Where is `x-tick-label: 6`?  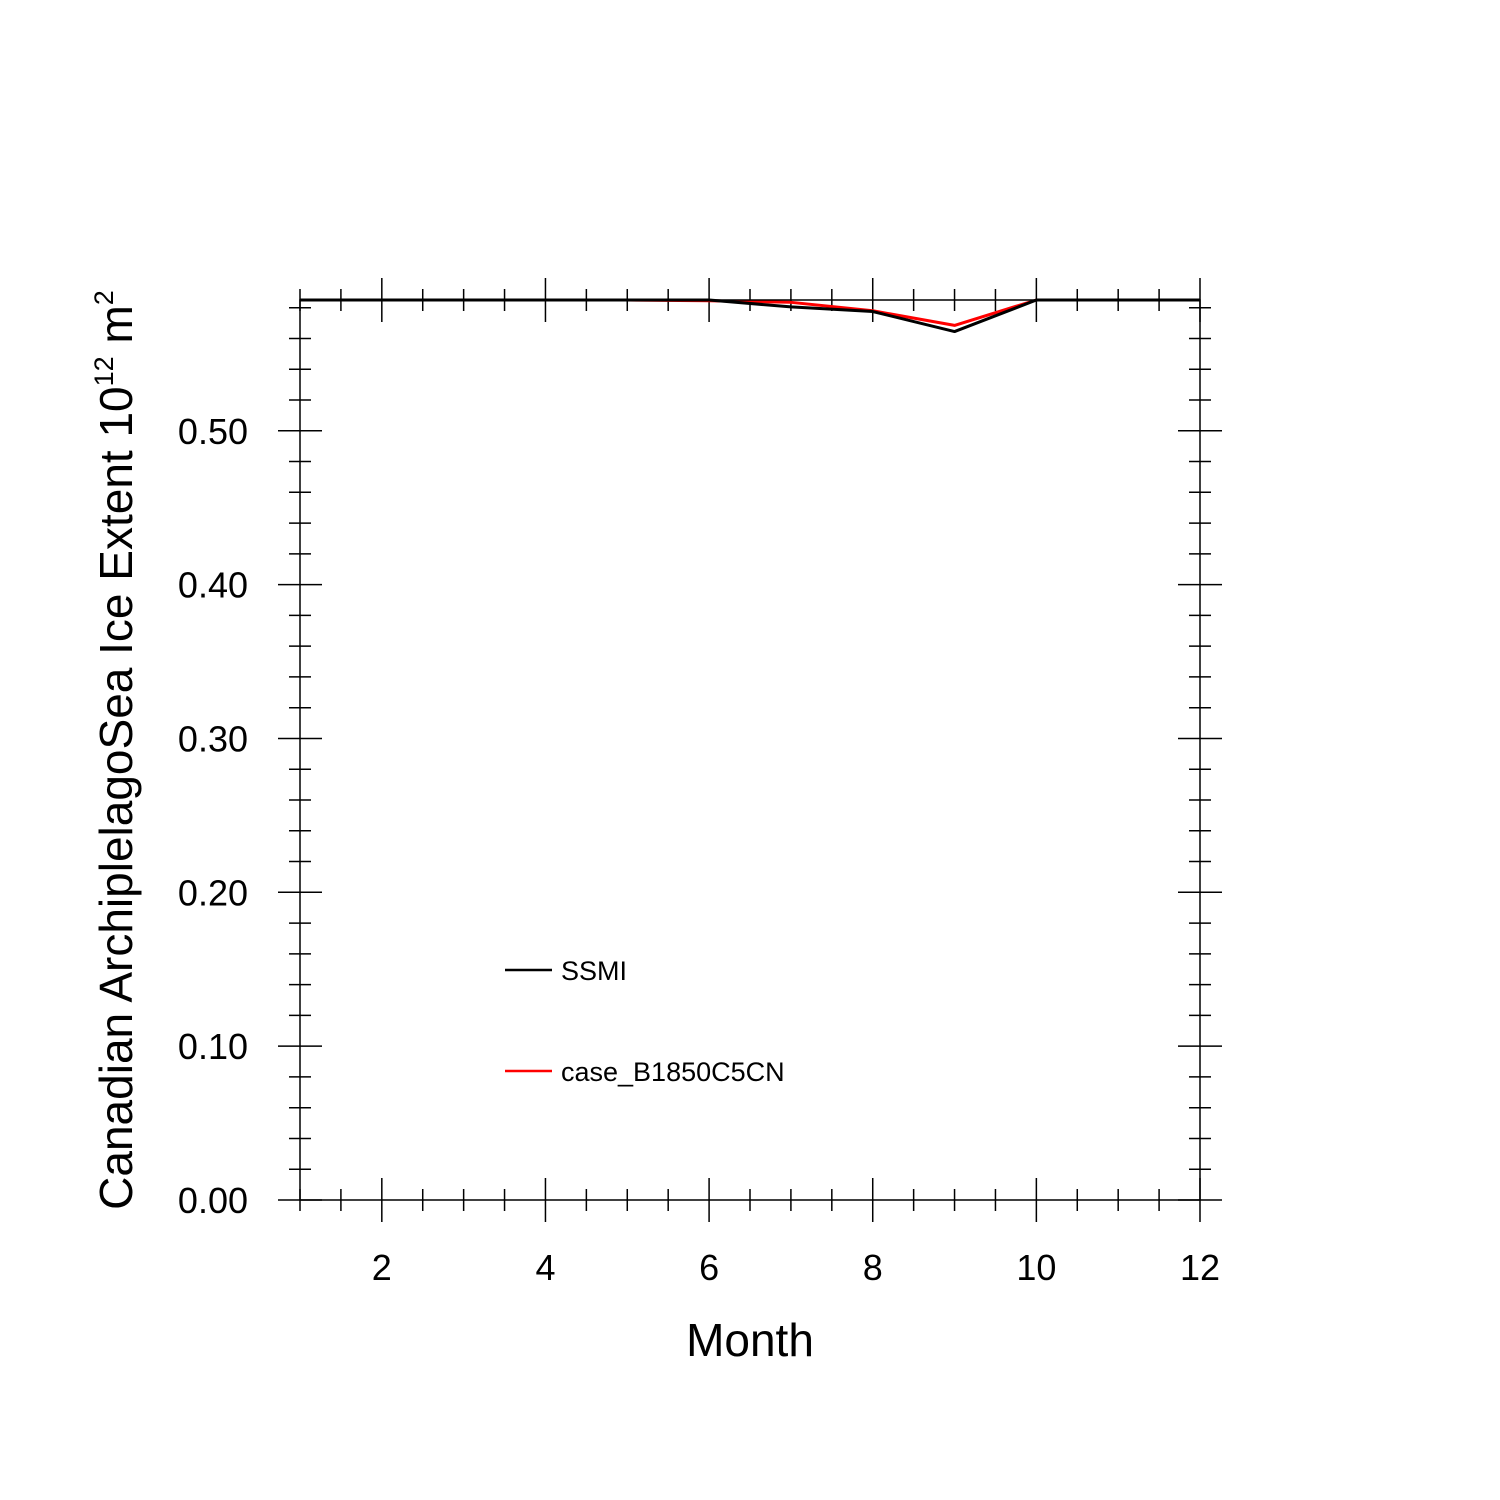
x-tick-label: 6 is located at coordinates (709, 1267).